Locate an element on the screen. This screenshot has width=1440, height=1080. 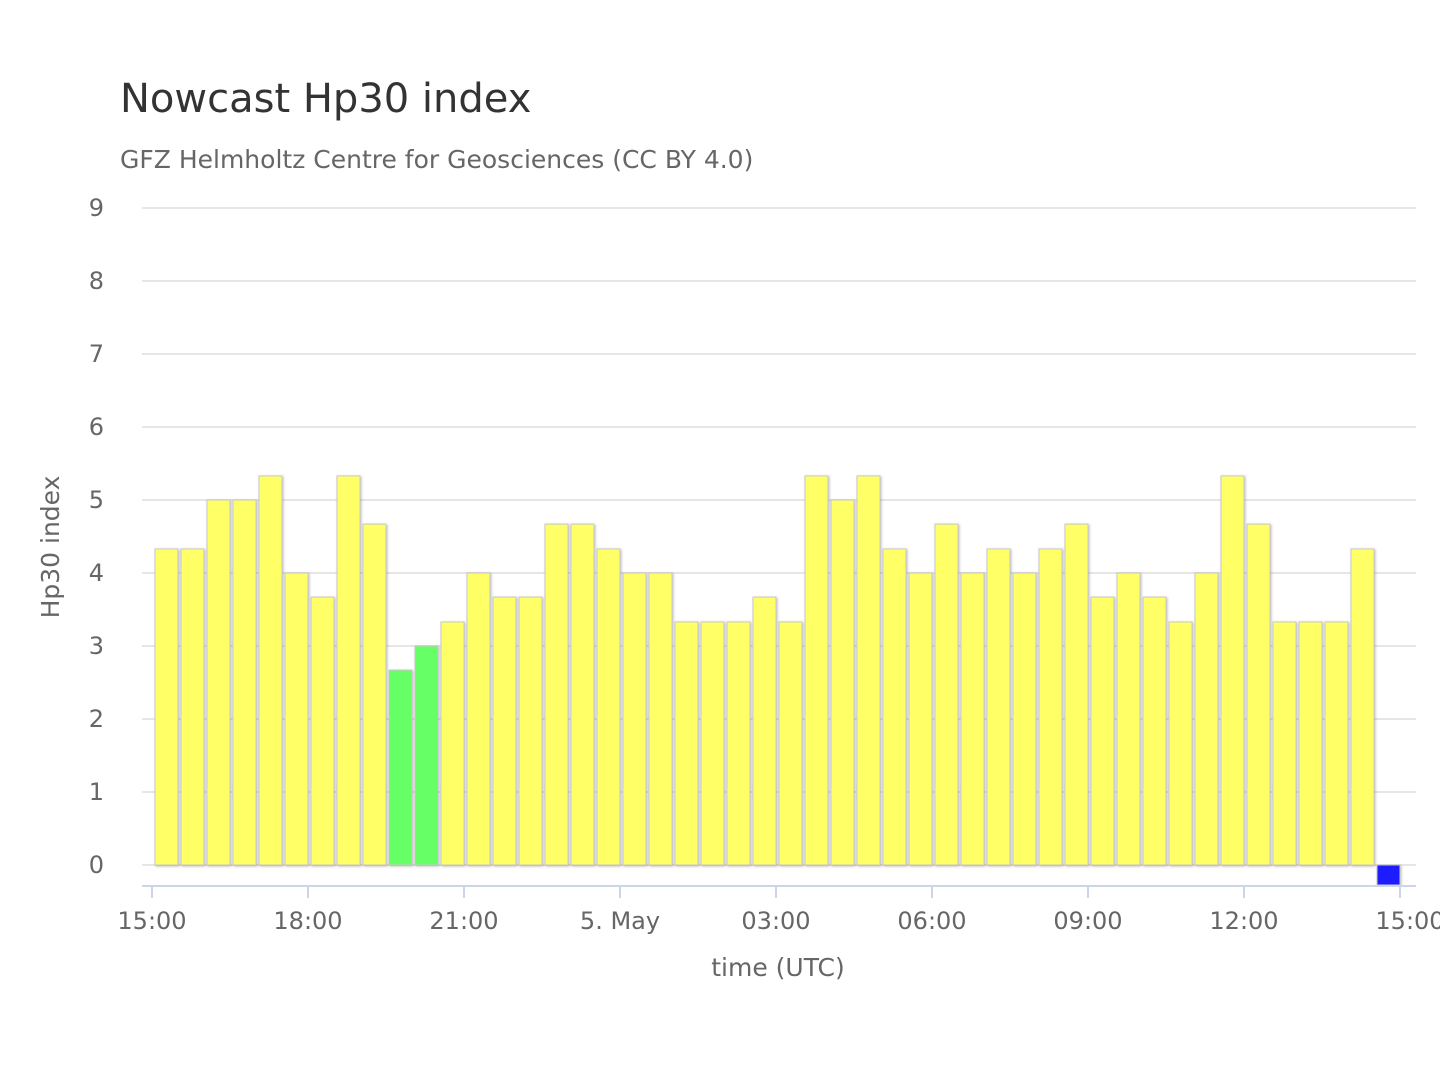
x-tick-label: 18:00 is located at coordinates (307, 921).